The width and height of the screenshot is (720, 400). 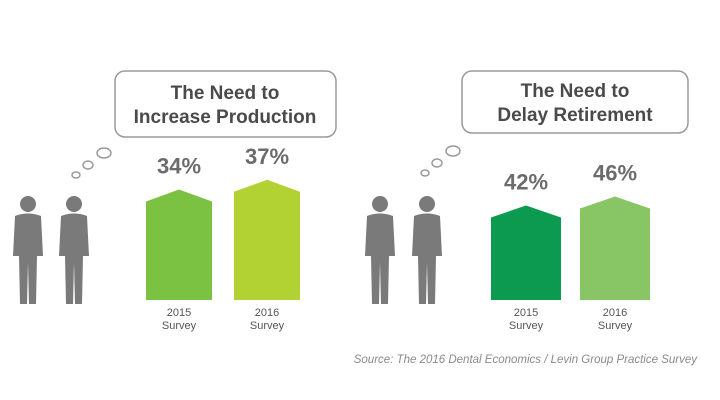 What do you see at coordinates (267, 156) in the screenshot?
I see `value-label-2016-production: 37%` at bounding box center [267, 156].